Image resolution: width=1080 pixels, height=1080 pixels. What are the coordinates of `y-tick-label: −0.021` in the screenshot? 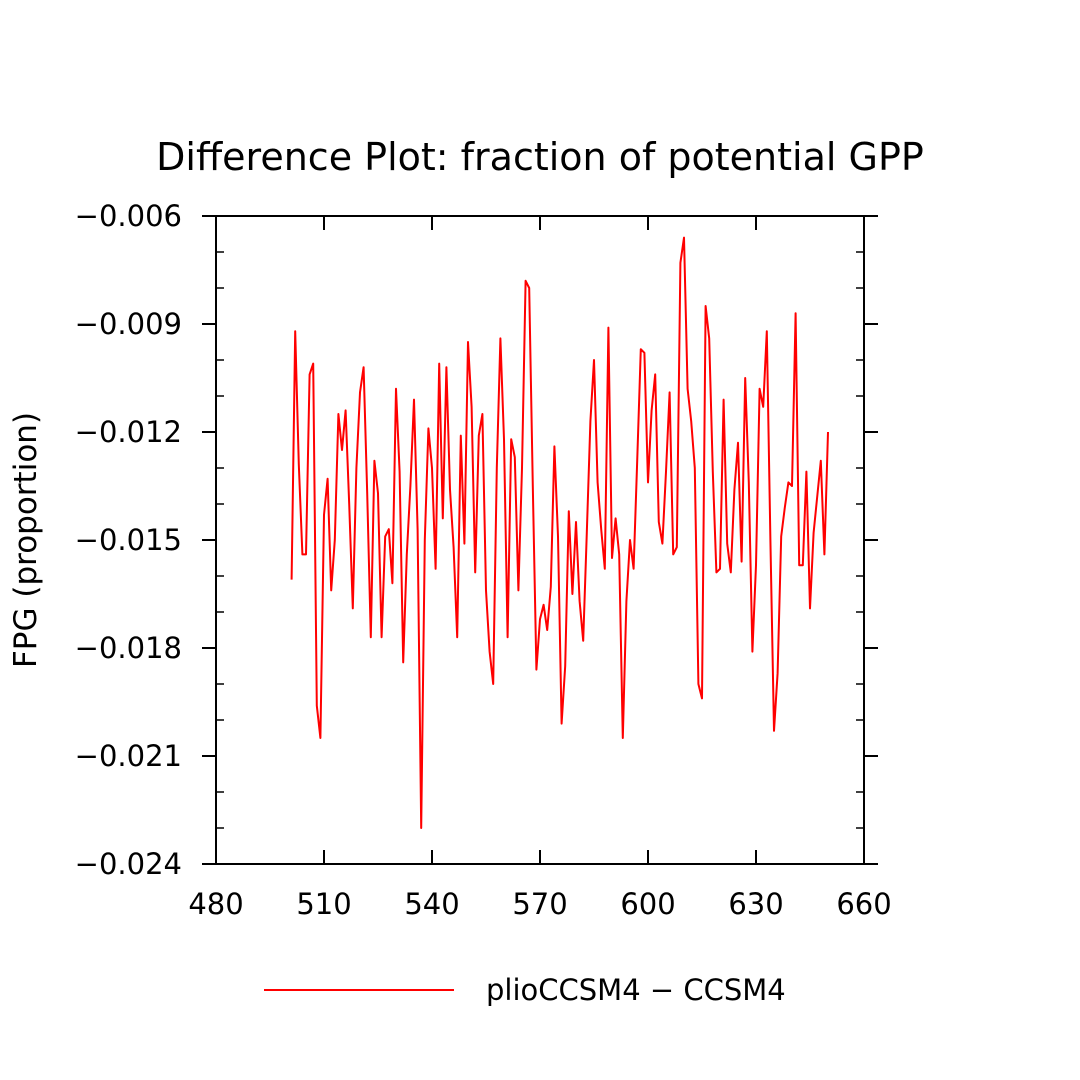 It's located at (128, 756).